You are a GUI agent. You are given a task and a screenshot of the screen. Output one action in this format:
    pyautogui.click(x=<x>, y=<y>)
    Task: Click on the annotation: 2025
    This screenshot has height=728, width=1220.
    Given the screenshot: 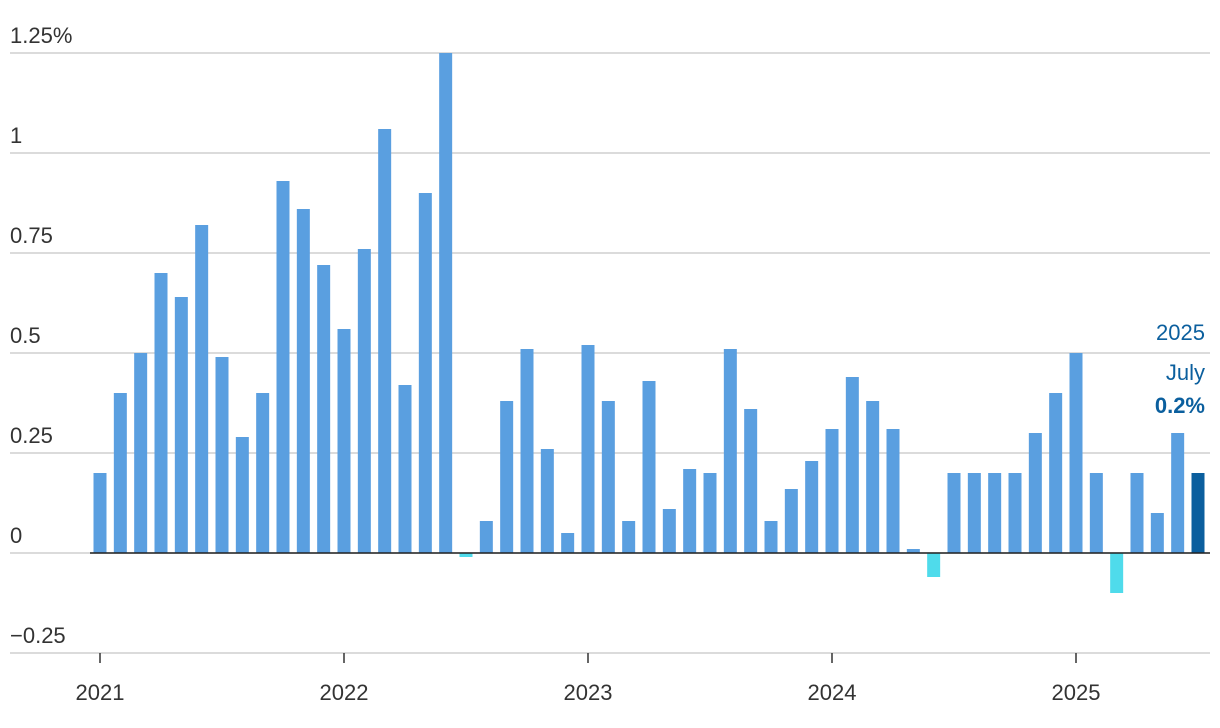 What is the action you would take?
    pyautogui.click(x=1180, y=332)
    